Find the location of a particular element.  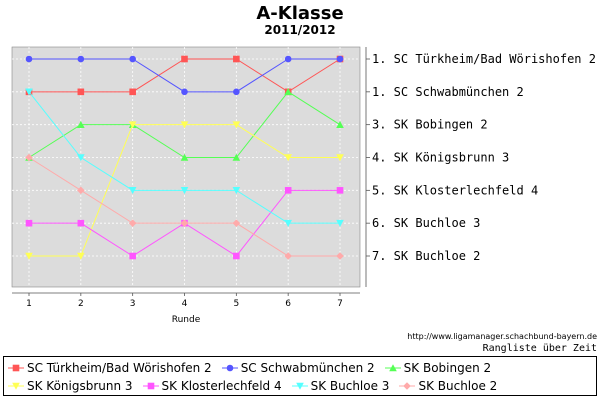

x-tick-label: 2 is located at coordinates (81, 304).